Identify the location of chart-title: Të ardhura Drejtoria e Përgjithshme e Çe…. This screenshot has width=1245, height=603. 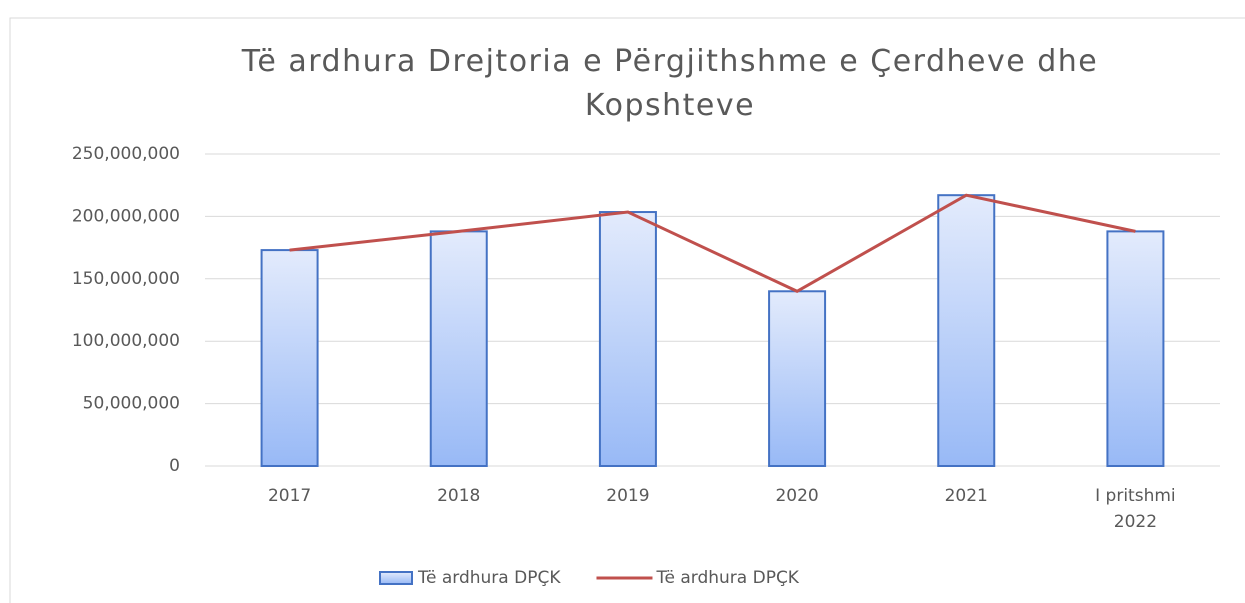
(670, 83).